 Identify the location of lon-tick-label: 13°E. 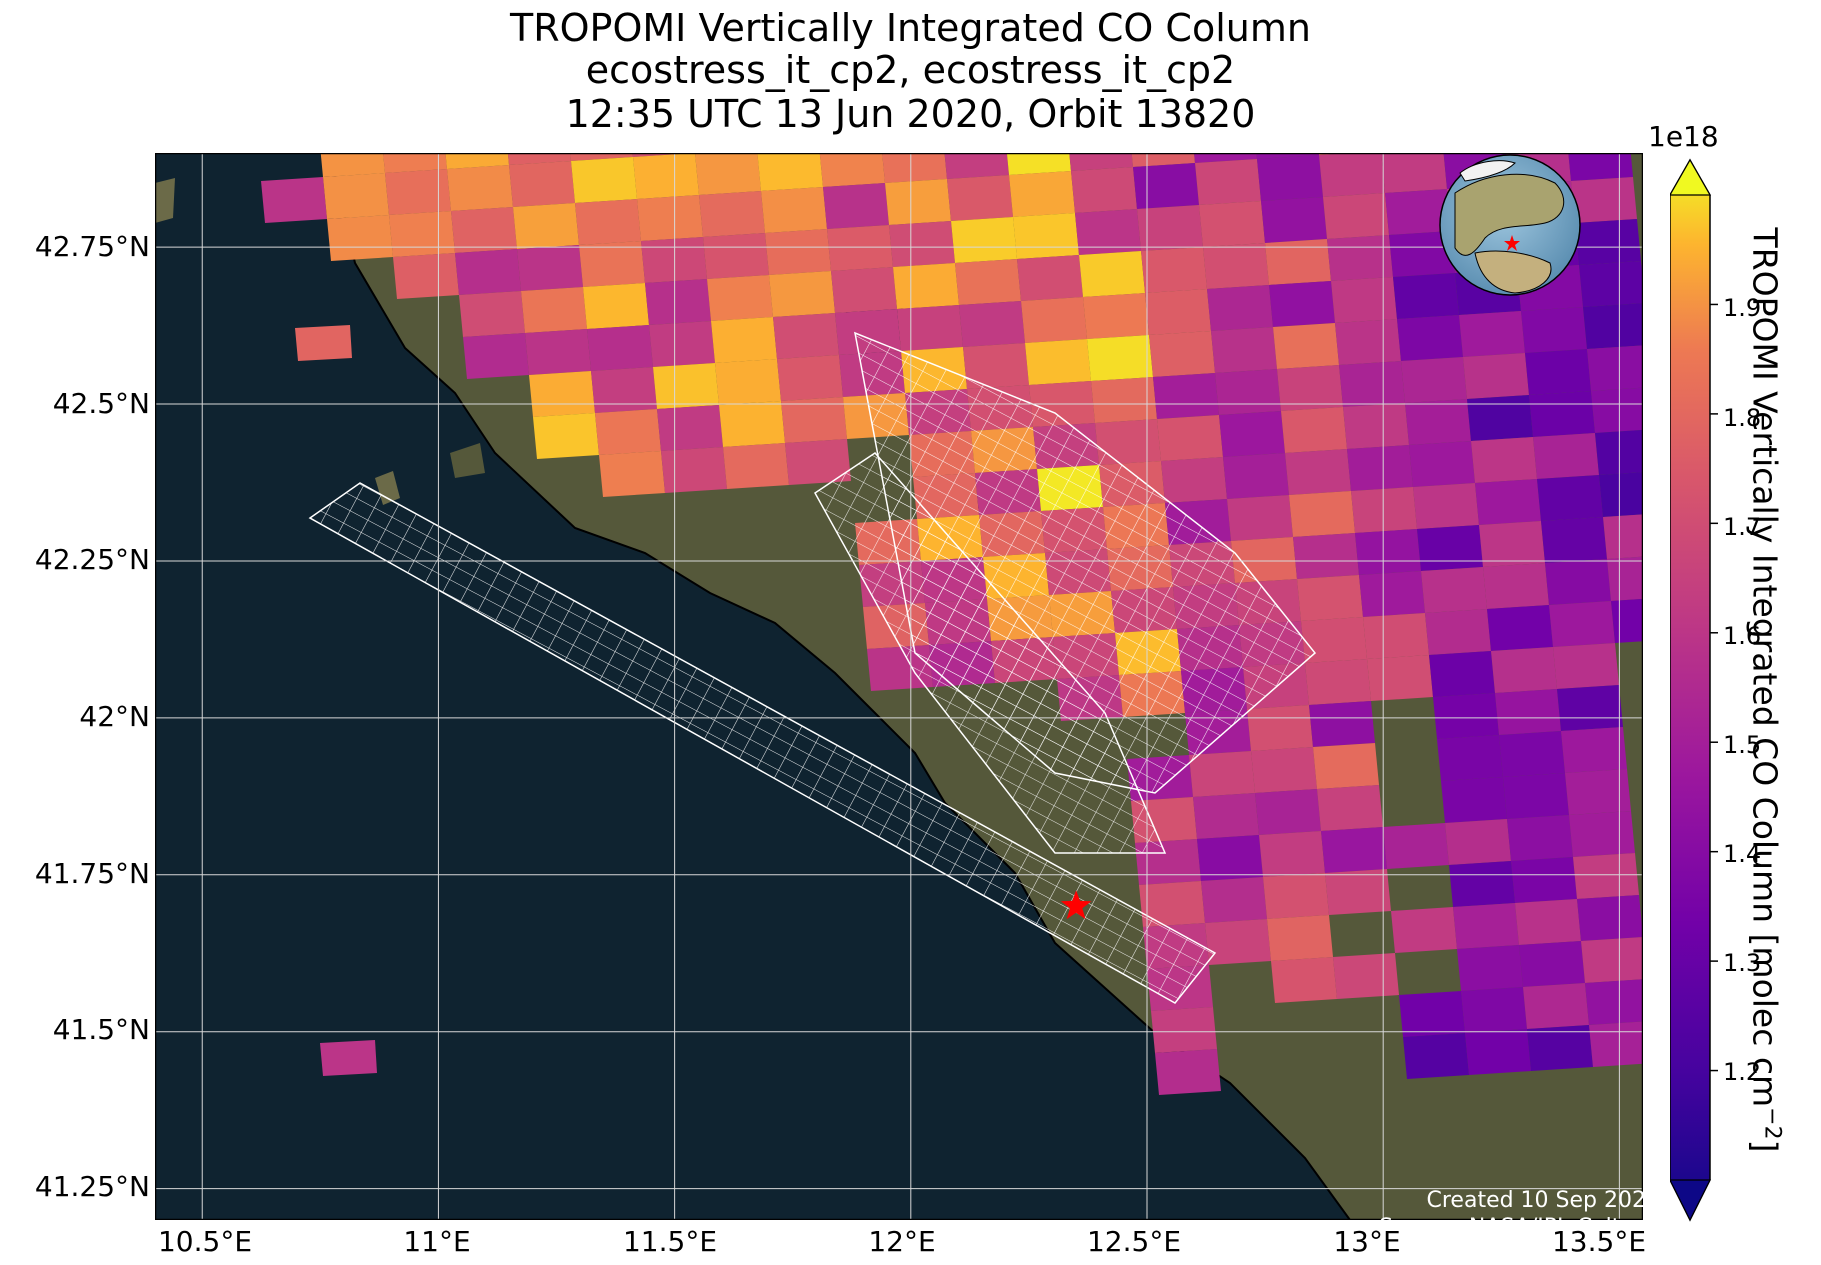
(1367, 1241).